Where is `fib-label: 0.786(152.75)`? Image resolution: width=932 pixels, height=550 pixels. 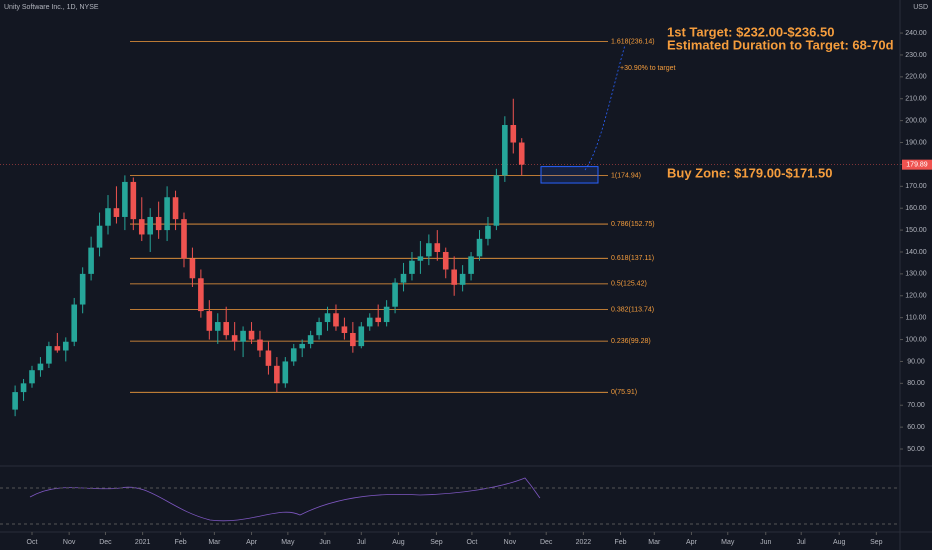 fib-label: 0.786(152.75) is located at coordinates (633, 224).